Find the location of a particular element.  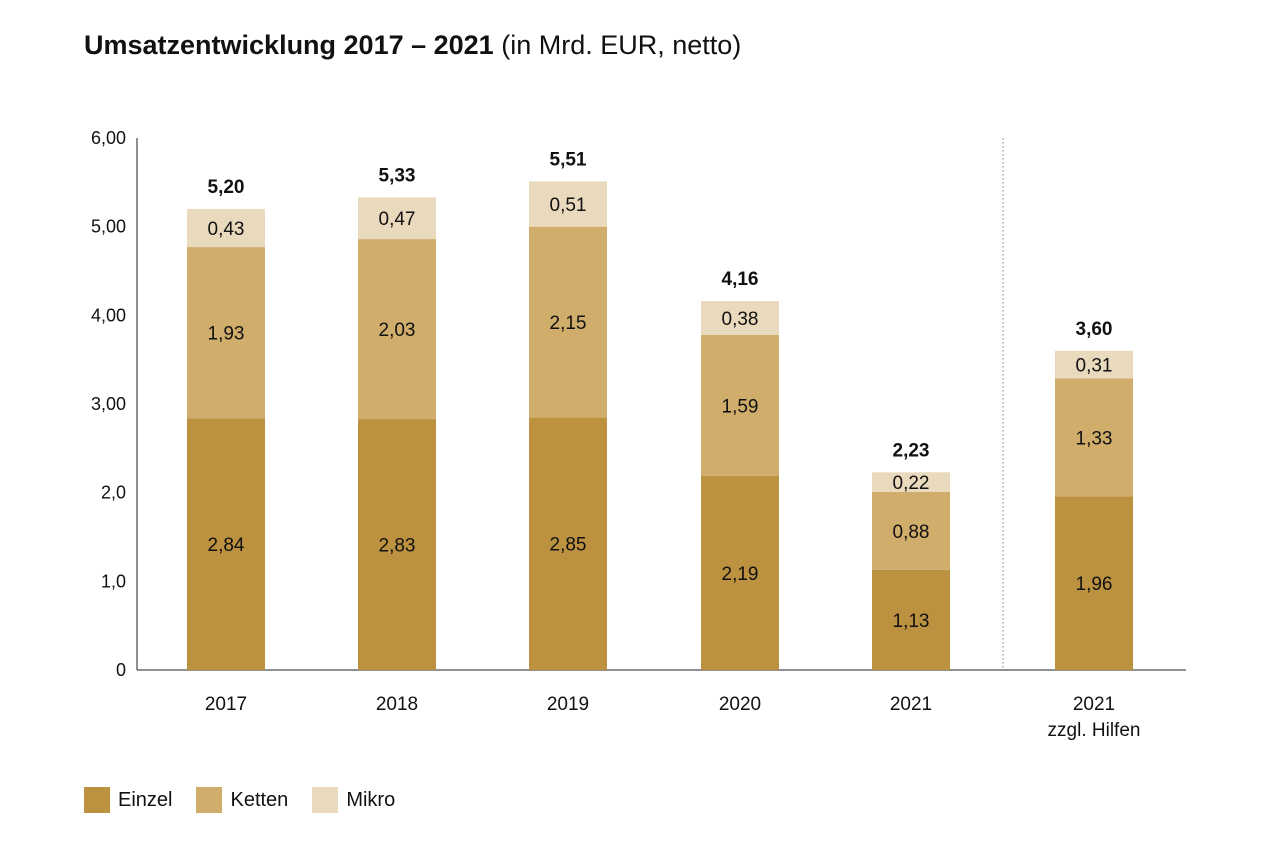

segment-value-label: 0,38 is located at coordinates (740, 319).